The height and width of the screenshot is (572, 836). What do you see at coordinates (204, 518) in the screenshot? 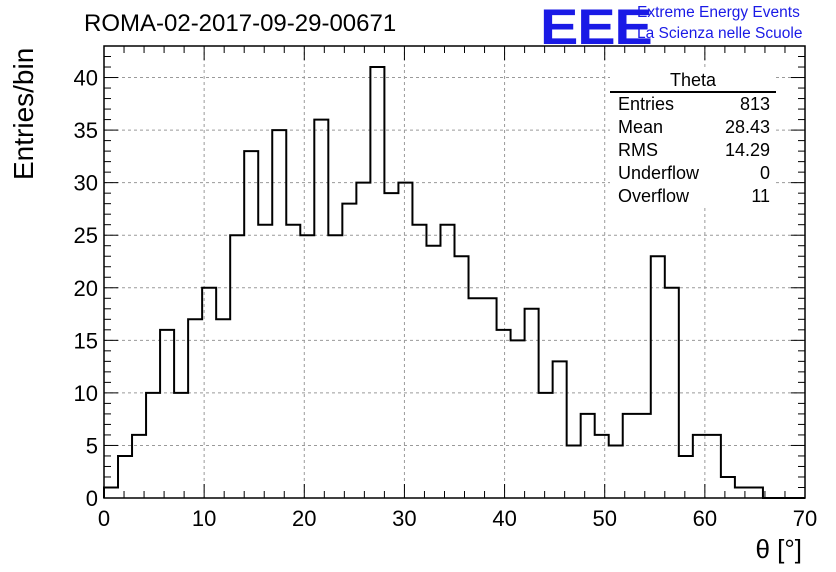
I see `x-tick-label: 10` at bounding box center [204, 518].